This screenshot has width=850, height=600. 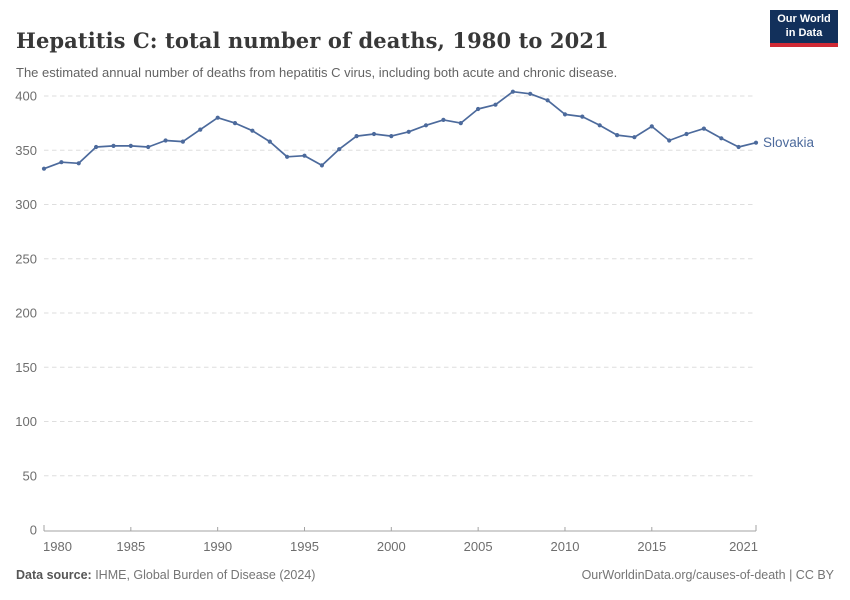 What do you see at coordinates (54, 575) in the screenshot?
I see `data-source-label: Data source:` at bounding box center [54, 575].